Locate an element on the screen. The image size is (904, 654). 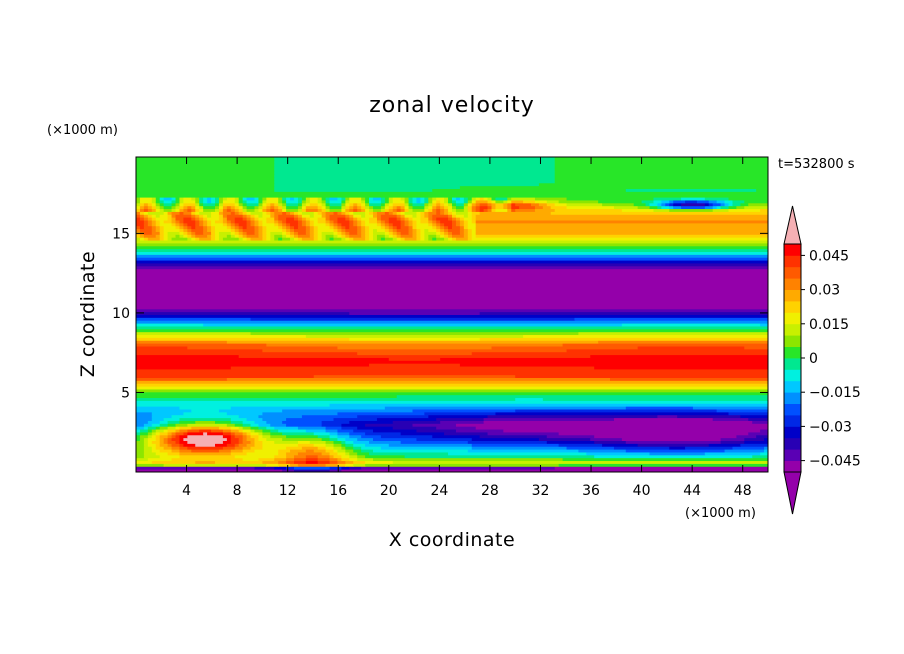
time-label: t=532800 s is located at coordinates (816, 164).